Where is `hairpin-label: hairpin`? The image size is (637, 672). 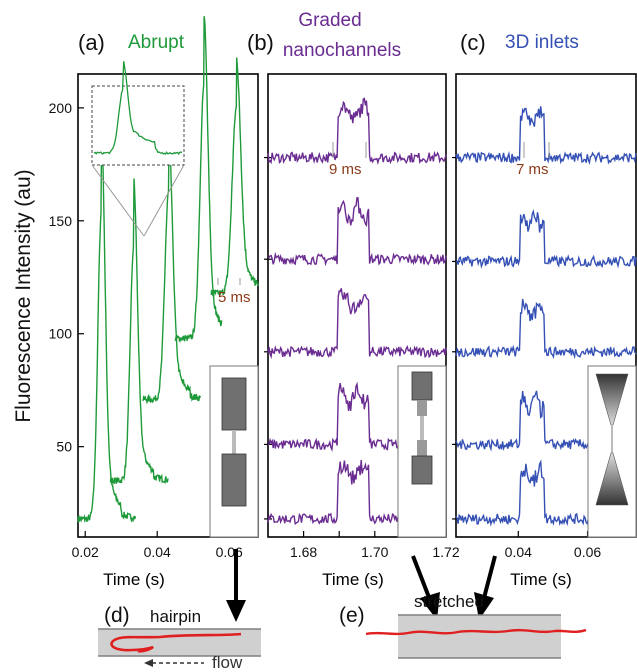
hairpin-label: hairpin is located at coordinates (175, 616).